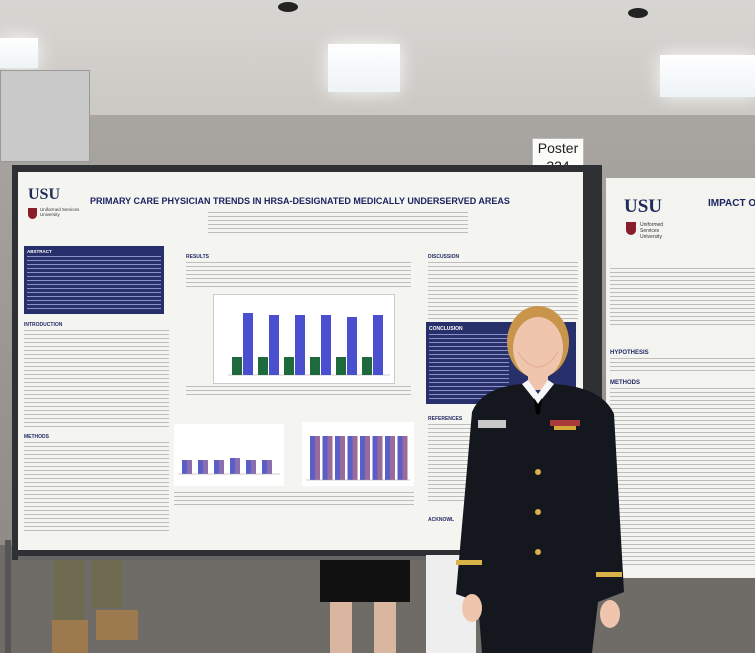 The height and width of the screenshot is (653, 755). I want to click on small-chart-left-svg, so click(229, 466).